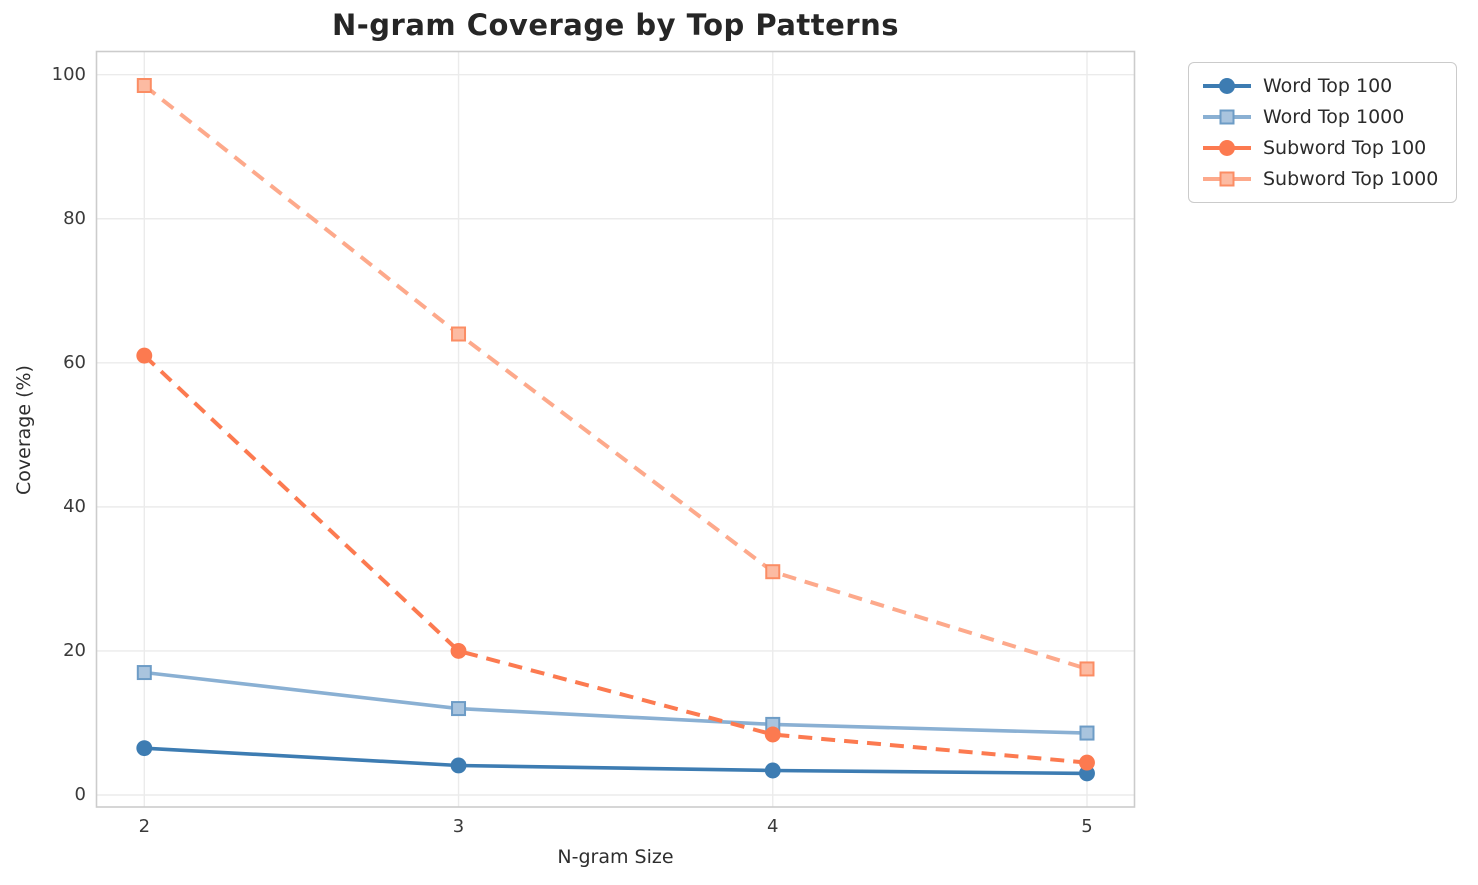 The image size is (1478, 885). I want to click on chart-title: N-gram Coverage by Top Patterns, so click(615, 25).